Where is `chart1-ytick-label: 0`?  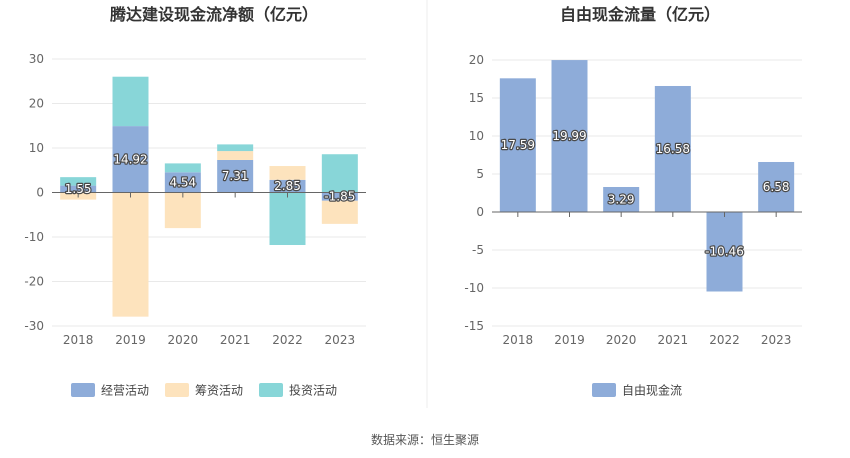 chart1-ytick-label: 0 is located at coordinates (480, 212).